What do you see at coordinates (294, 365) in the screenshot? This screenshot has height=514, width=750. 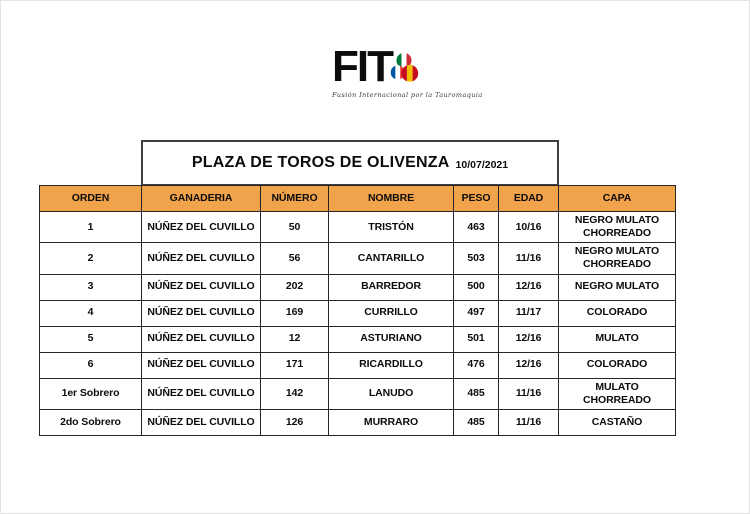 I see `cell-numero: 171` at bounding box center [294, 365].